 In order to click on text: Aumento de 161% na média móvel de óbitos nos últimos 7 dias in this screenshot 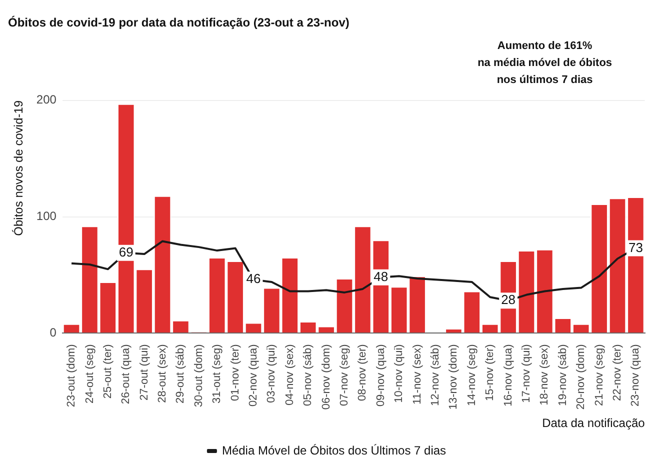, I will do `click(545, 63)`.